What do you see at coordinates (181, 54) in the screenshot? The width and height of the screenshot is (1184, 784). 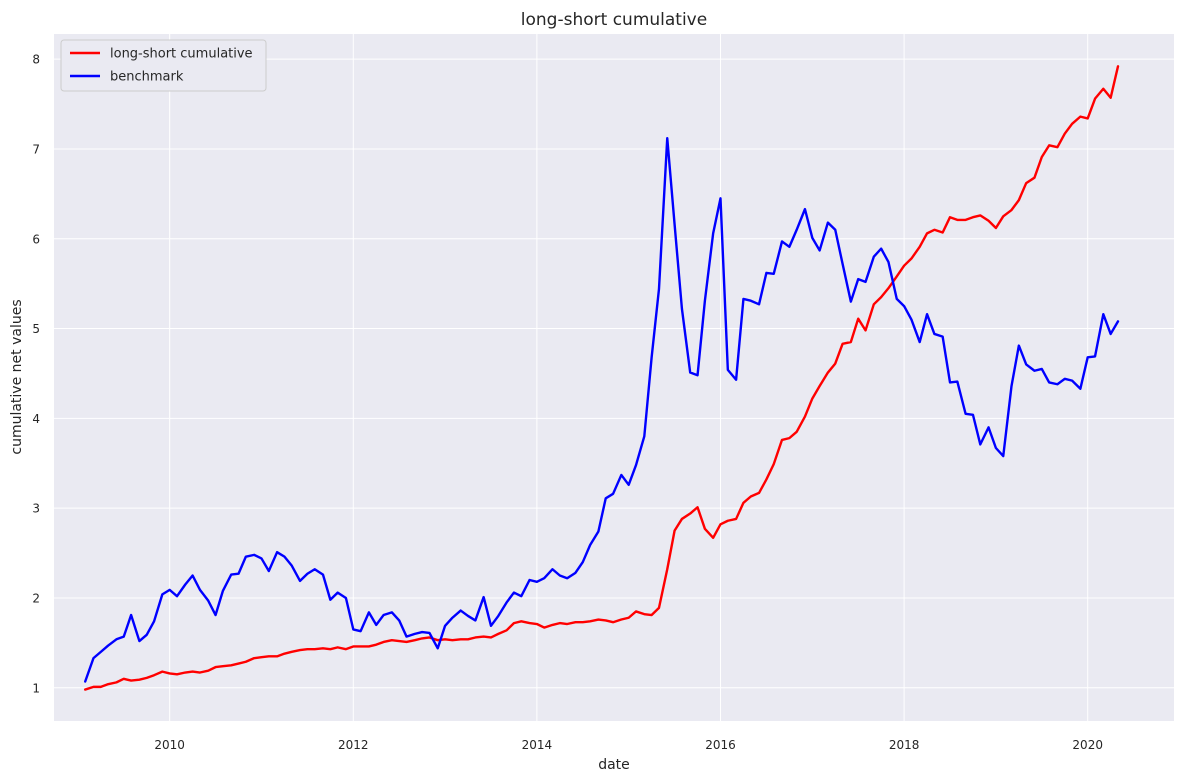 I see `legend-label-long-short: long-short cumulative` at bounding box center [181, 54].